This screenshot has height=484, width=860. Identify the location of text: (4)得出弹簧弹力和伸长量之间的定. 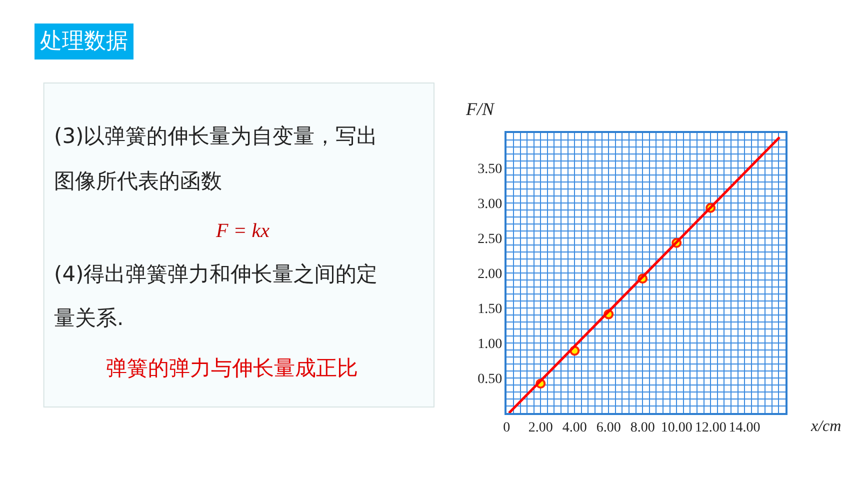
(216, 274).